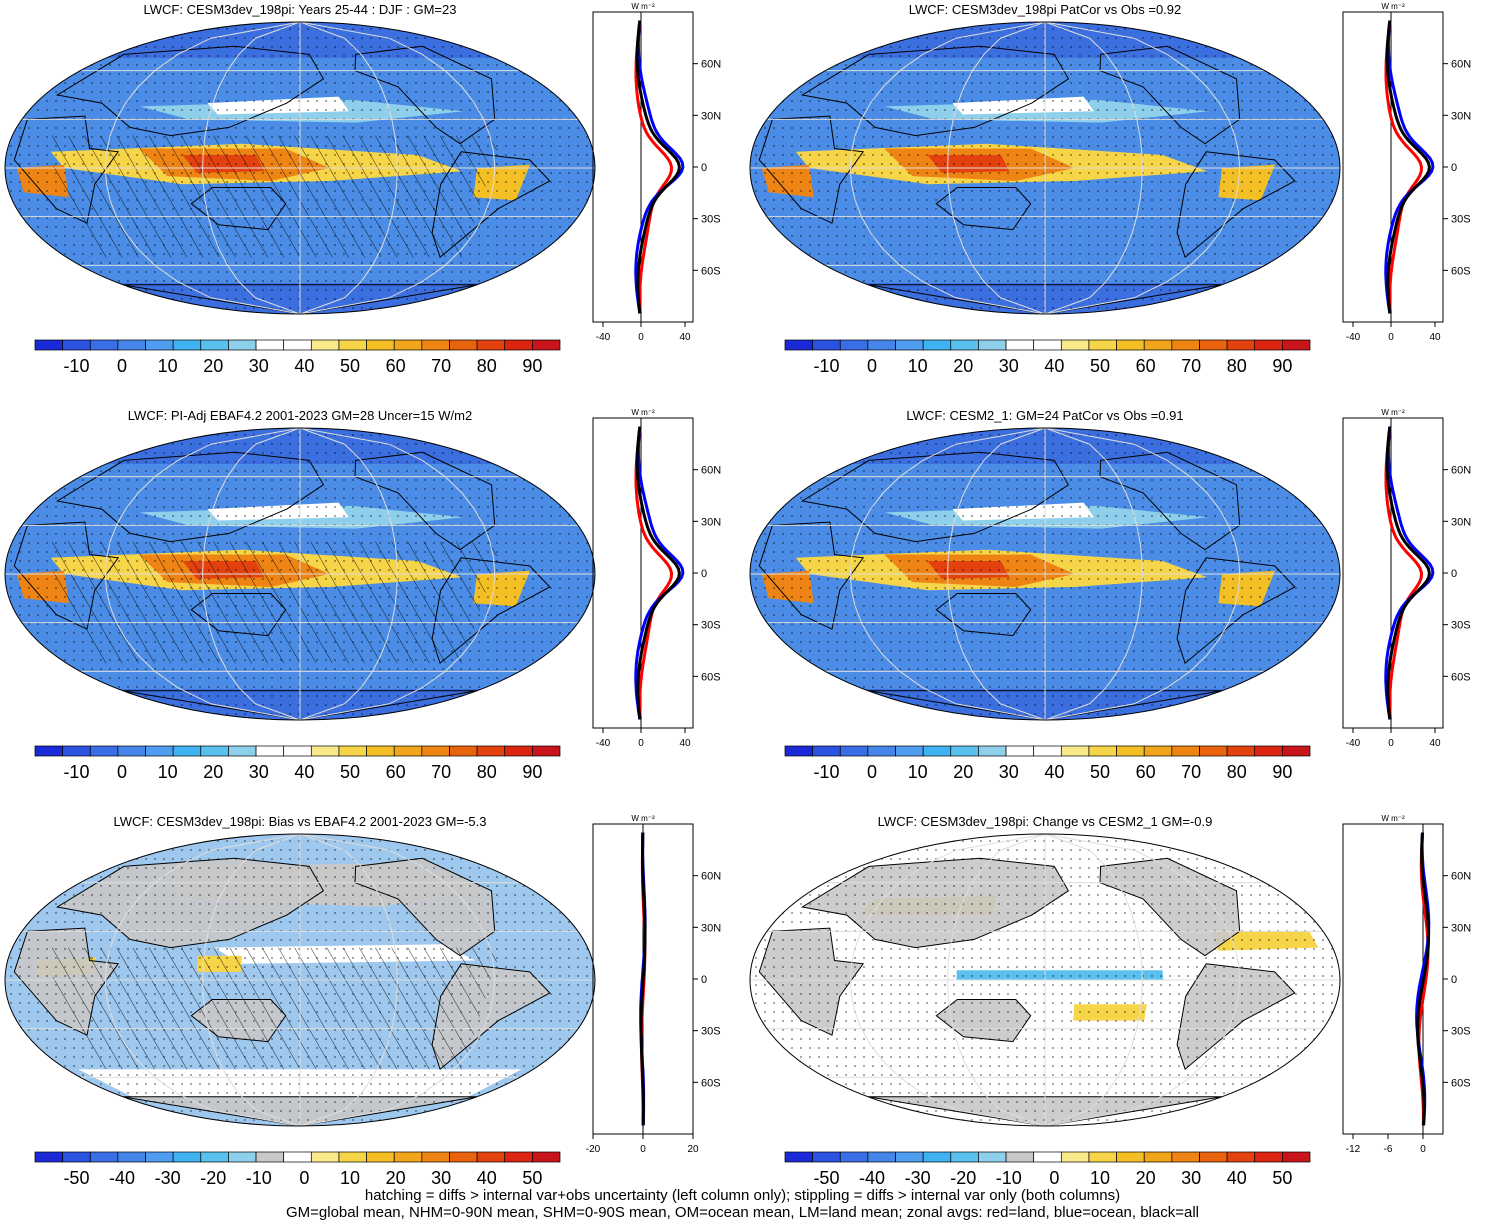 The height and width of the screenshot is (1221, 1485). I want to click on colorbar-label: 70, so click(441, 366).